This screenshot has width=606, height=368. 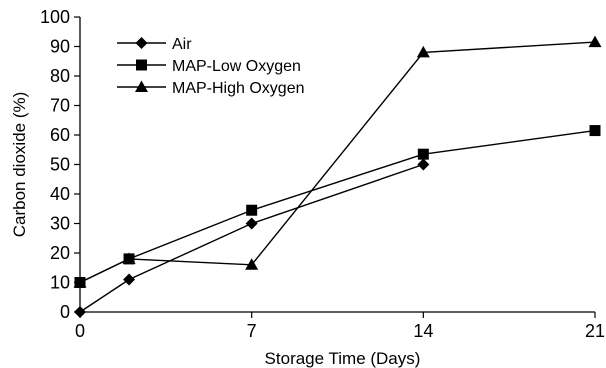 I want to click on legend-marker-map-high-oxygen, so click(x=141, y=86).